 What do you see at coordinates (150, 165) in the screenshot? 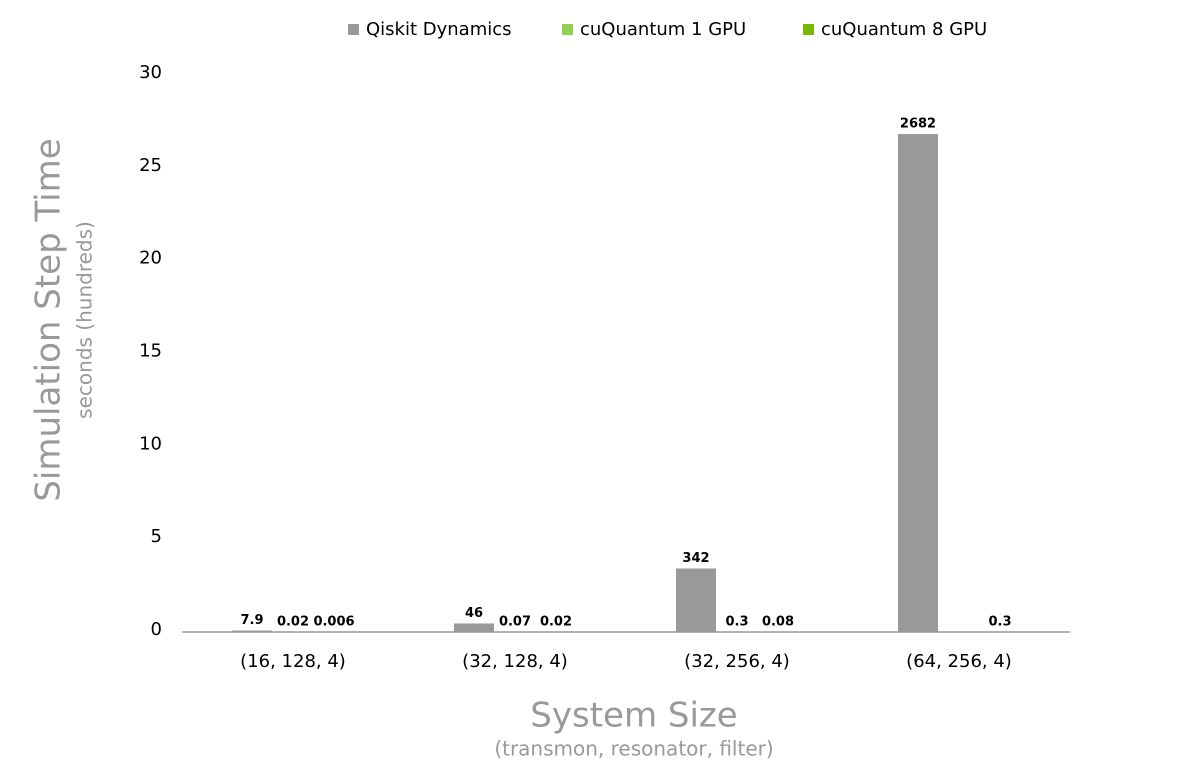
I see `y-tick-label: 25` at bounding box center [150, 165].